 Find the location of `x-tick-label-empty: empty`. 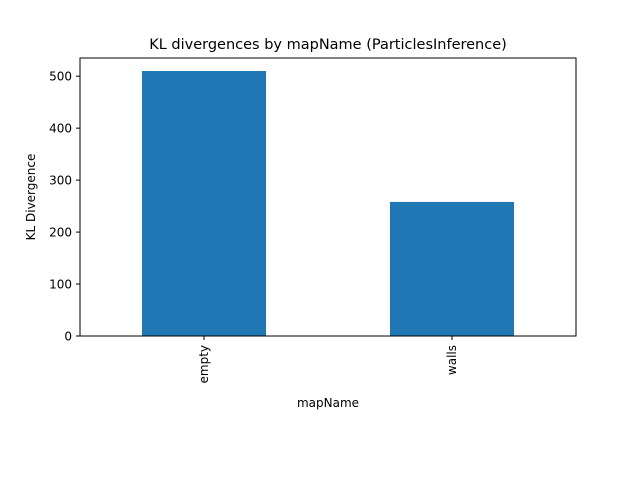

x-tick-label-empty: empty is located at coordinates (204, 364).